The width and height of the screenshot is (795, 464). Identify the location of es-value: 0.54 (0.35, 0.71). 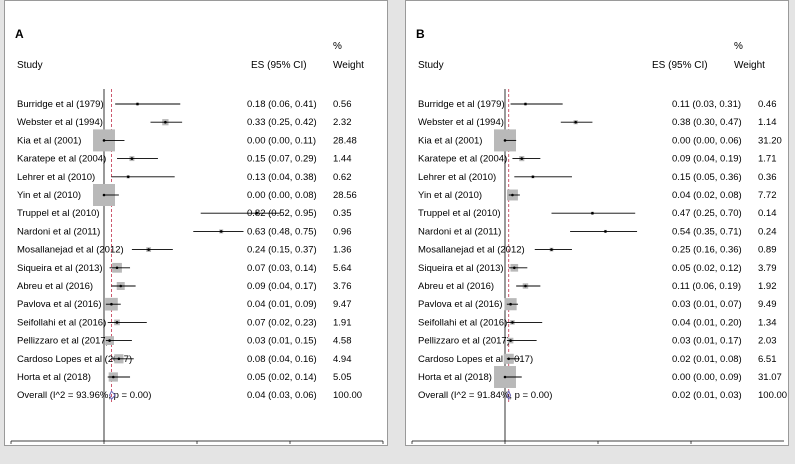
(707, 231).